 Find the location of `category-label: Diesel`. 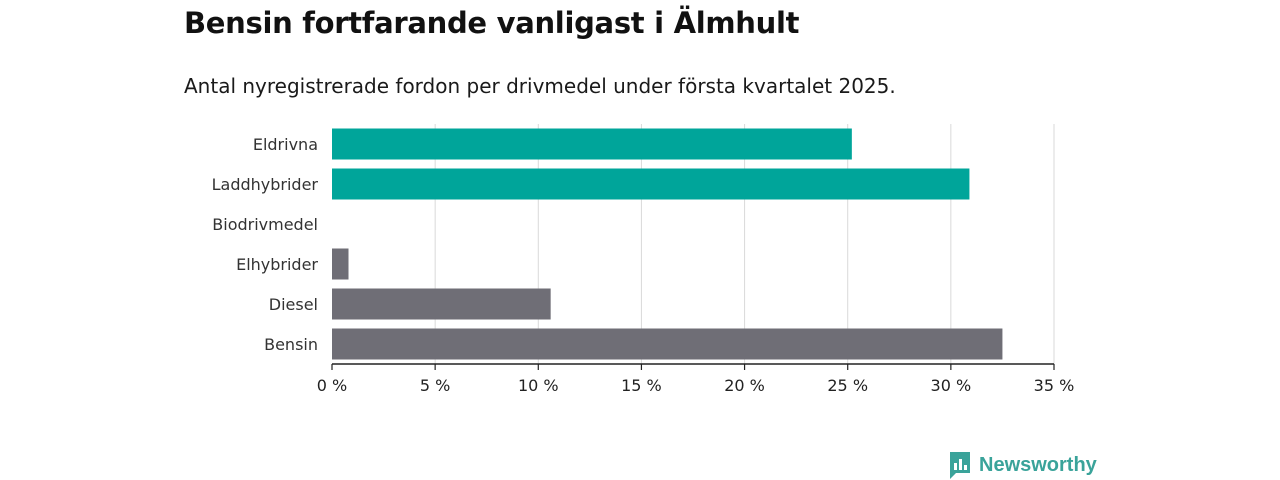

category-label: Diesel is located at coordinates (293, 304).